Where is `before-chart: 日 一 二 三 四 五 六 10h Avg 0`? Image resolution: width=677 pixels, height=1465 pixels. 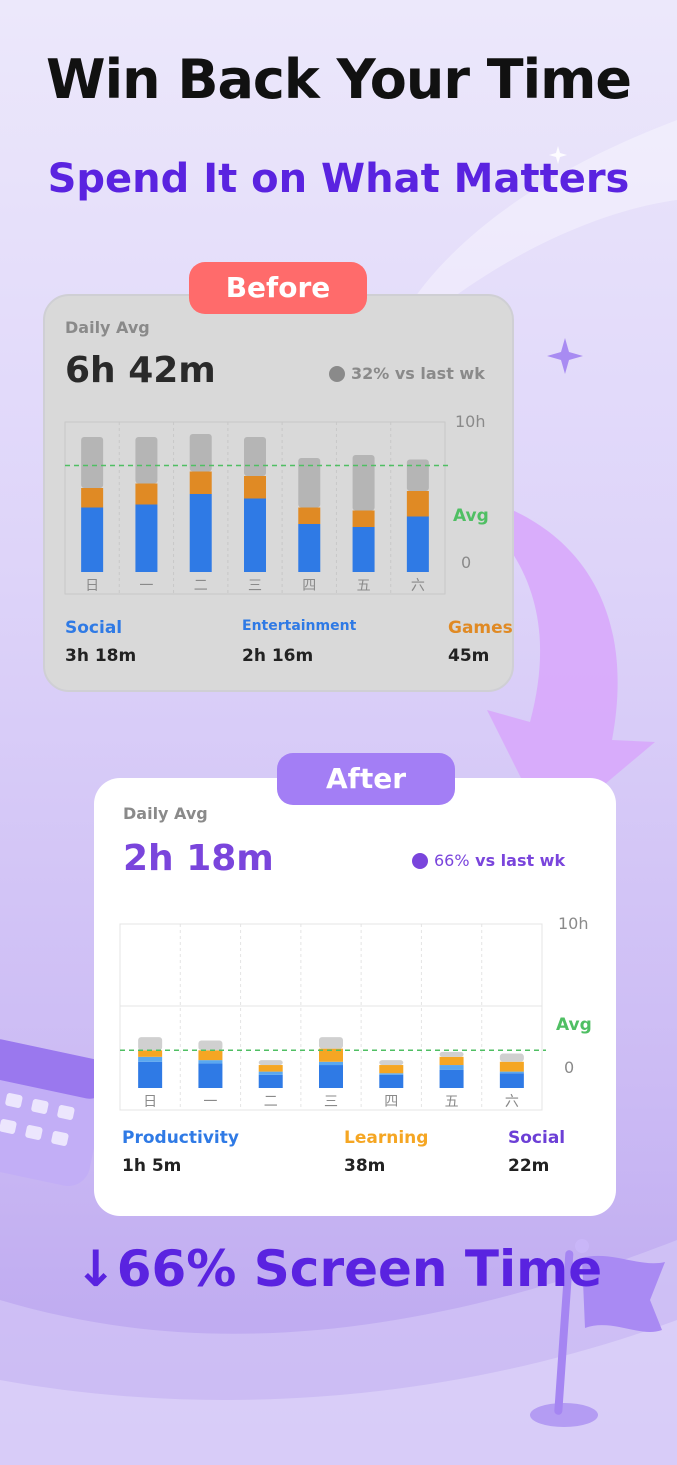 before-chart: 日 一 二 三 四 五 六 10h Avg 0 is located at coordinates (276, 503).